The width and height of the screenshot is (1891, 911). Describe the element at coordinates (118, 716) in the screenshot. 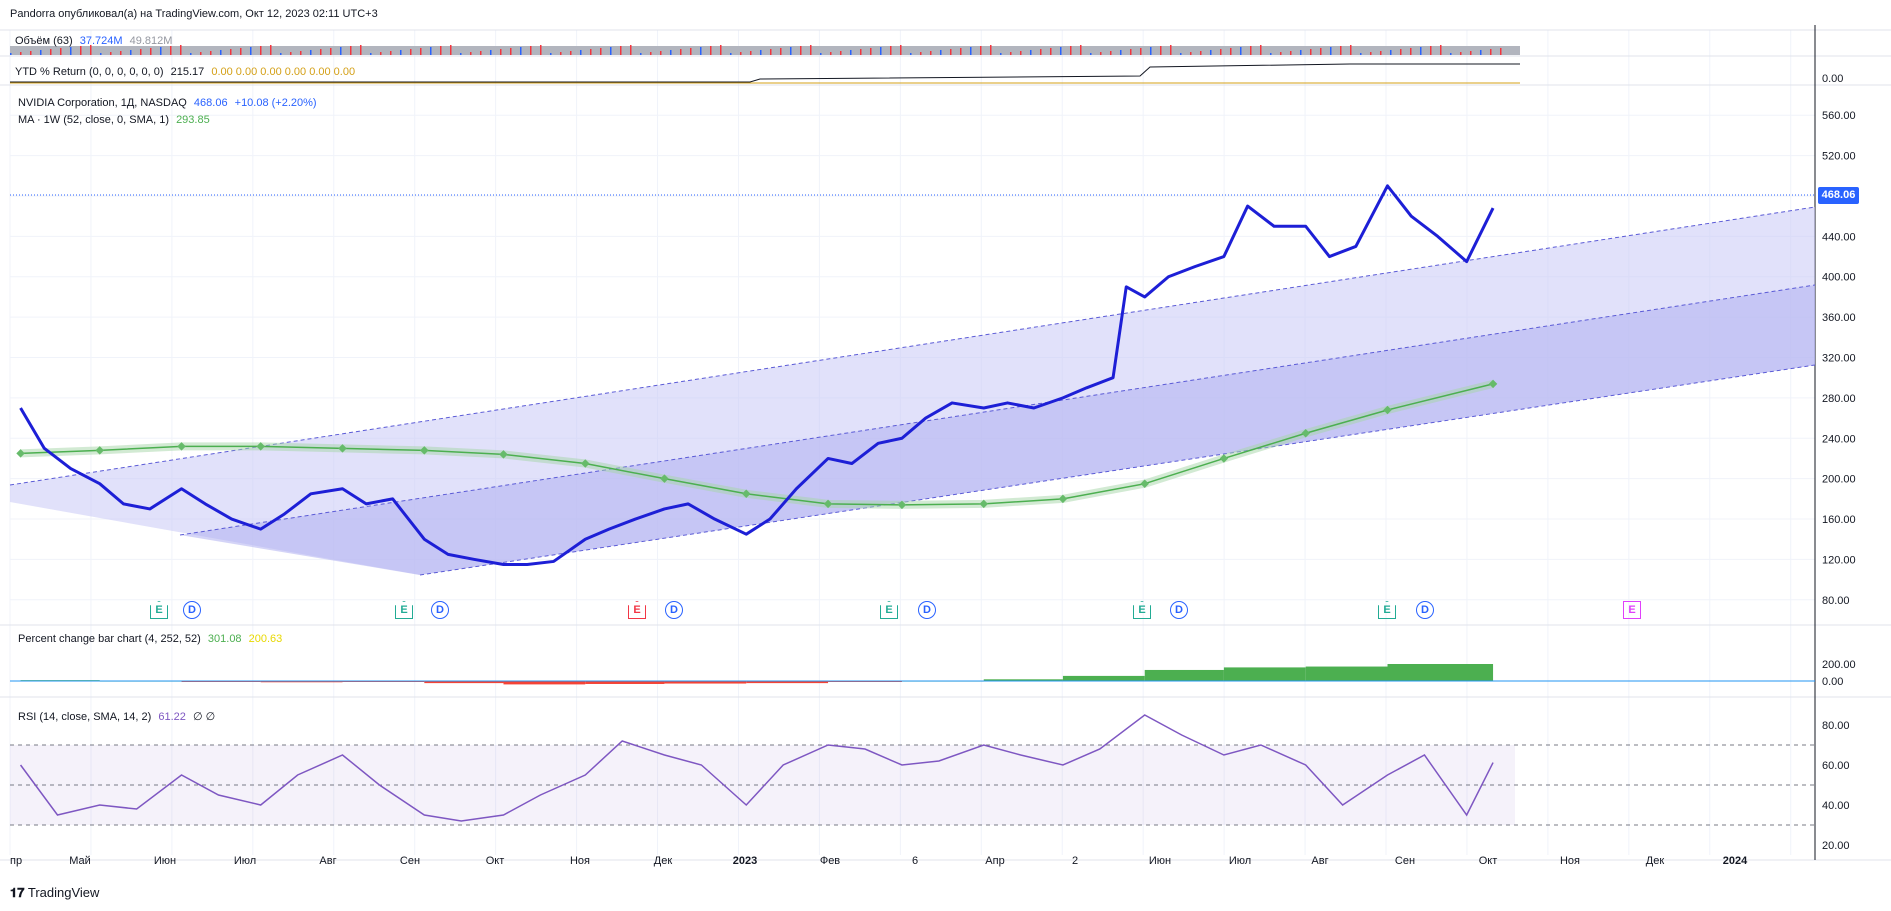

I see `rsi-legend: RSI (14, close, SMA, 14, 2) 61.22 ∅ ∅` at that location.